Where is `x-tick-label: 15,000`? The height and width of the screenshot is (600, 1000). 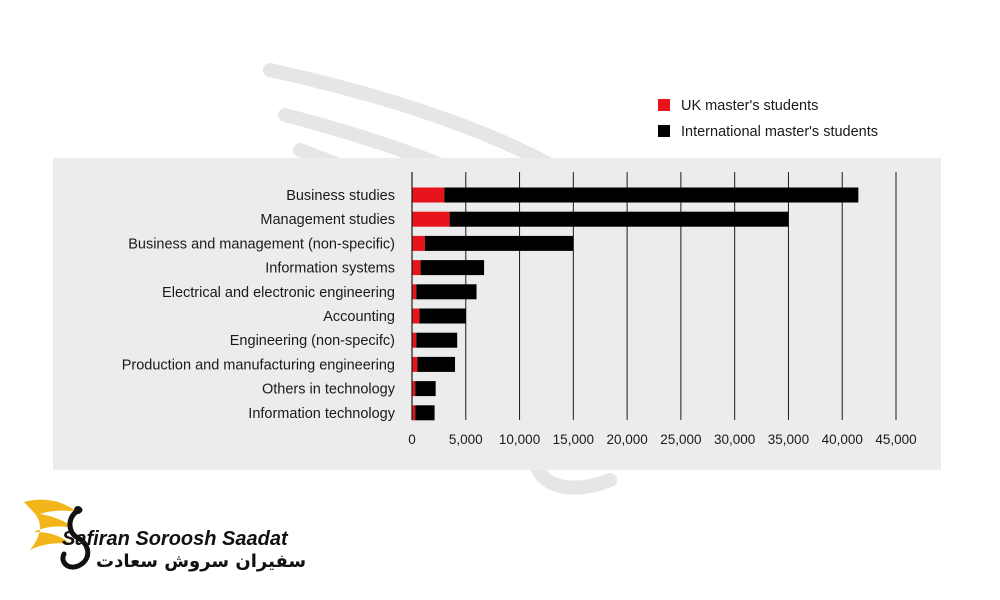 x-tick-label: 15,000 is located at coordinates (573, 439).